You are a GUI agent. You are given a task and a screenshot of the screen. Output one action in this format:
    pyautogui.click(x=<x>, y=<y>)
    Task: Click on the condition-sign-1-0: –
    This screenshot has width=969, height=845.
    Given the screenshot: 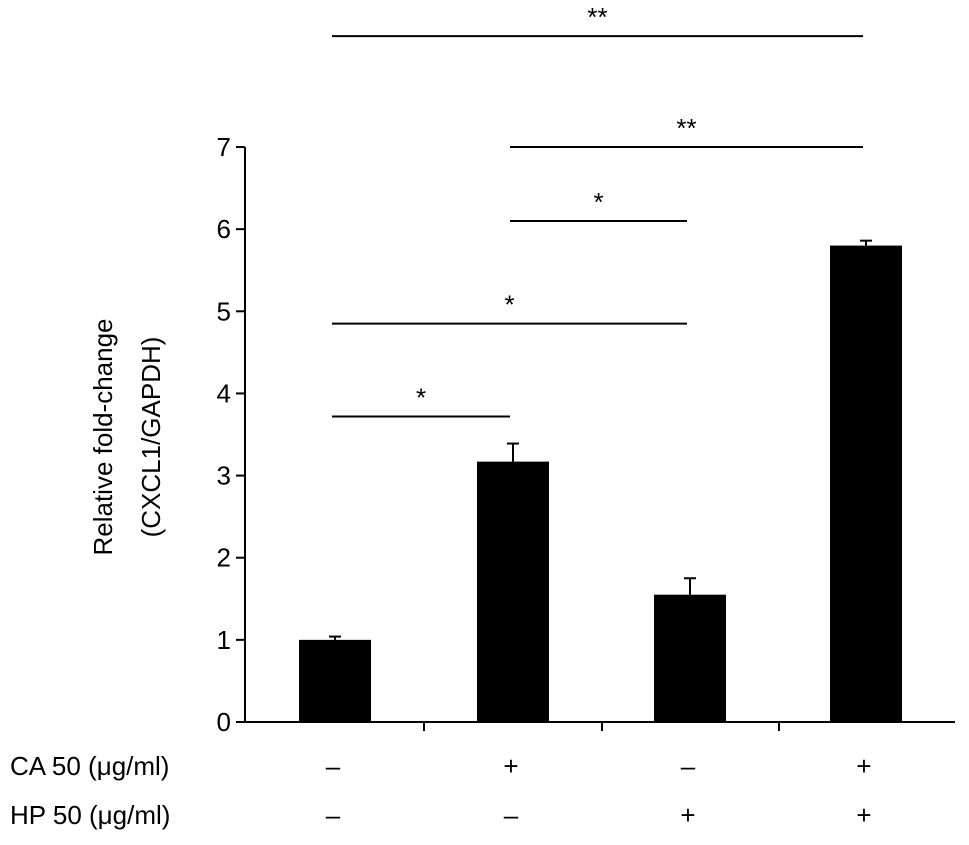 What is the action you would take?
    pyautogui.click(x=333, y=815)
    